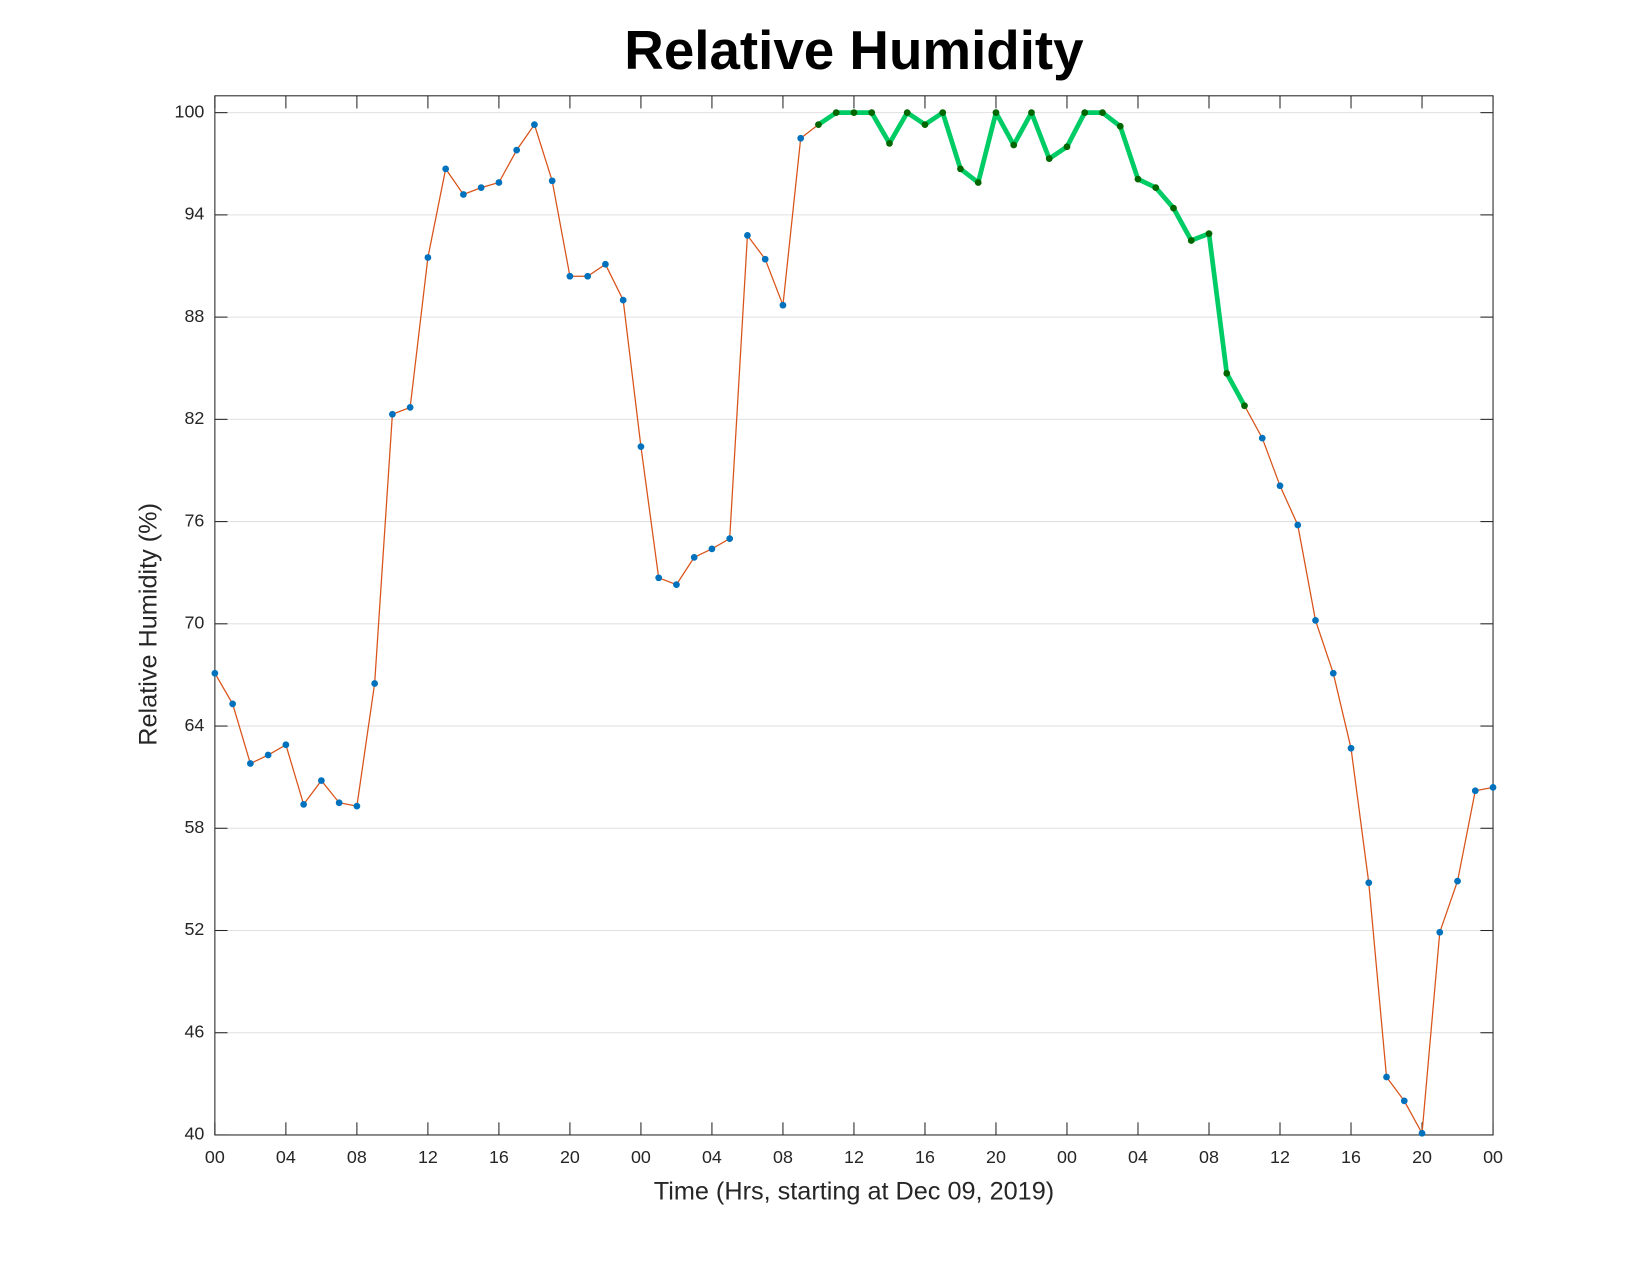 Image resolution: width=1650 pixels, height=1275 pixels. What do you see at coordinates (194, 623) in the screenshot?
I see `y-tick-label: 70` at bounding box center [194, 623].